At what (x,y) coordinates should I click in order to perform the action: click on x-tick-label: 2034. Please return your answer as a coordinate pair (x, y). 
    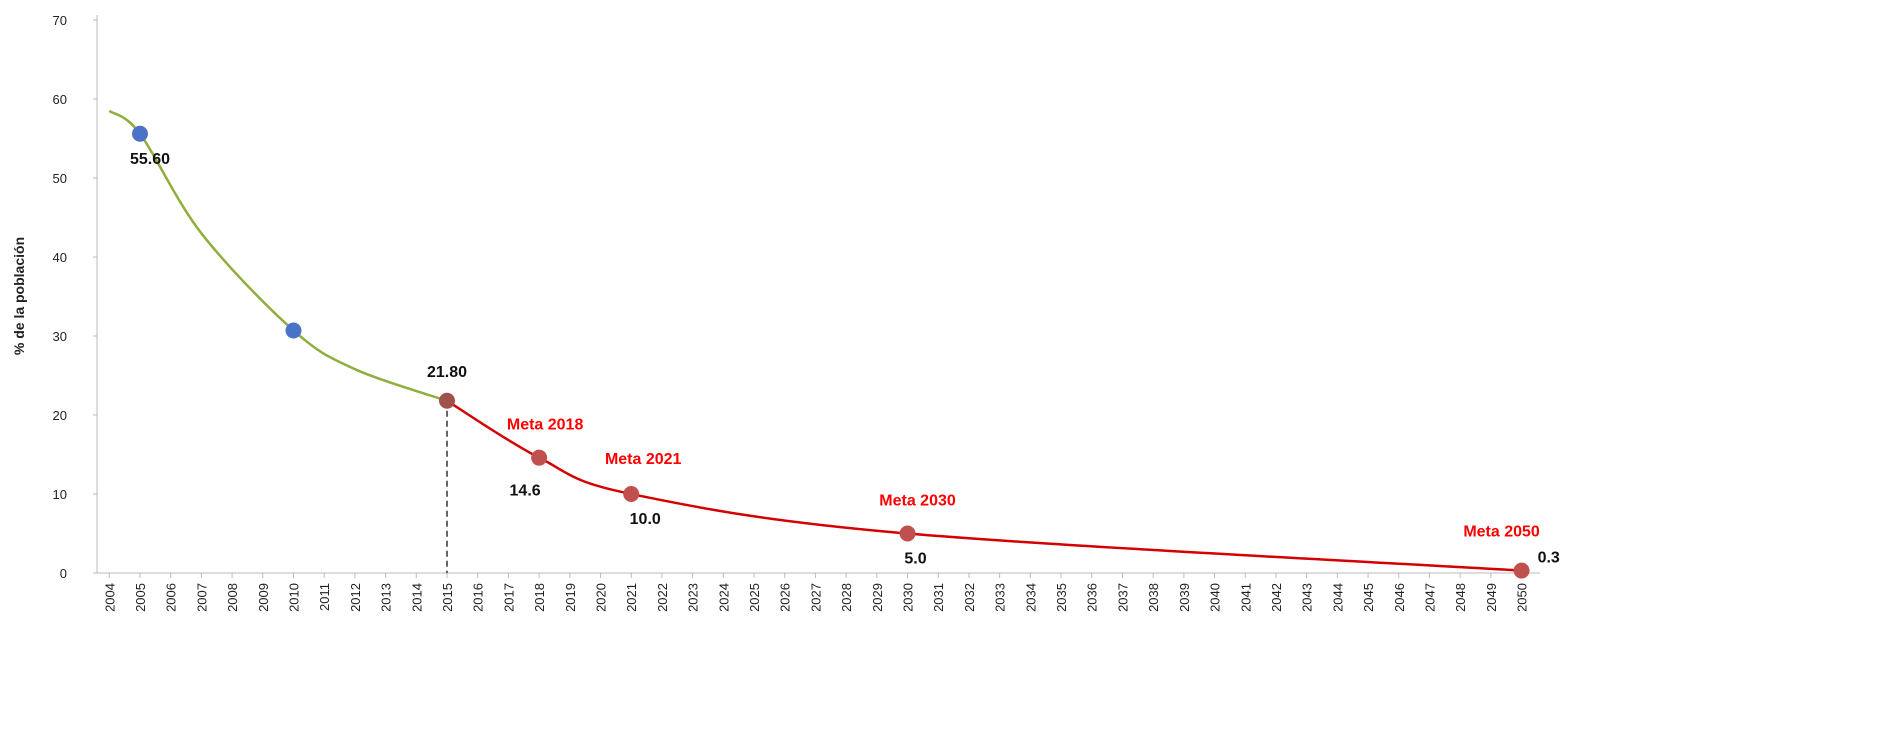
    Looking at the image, I should click on (1030, 597).